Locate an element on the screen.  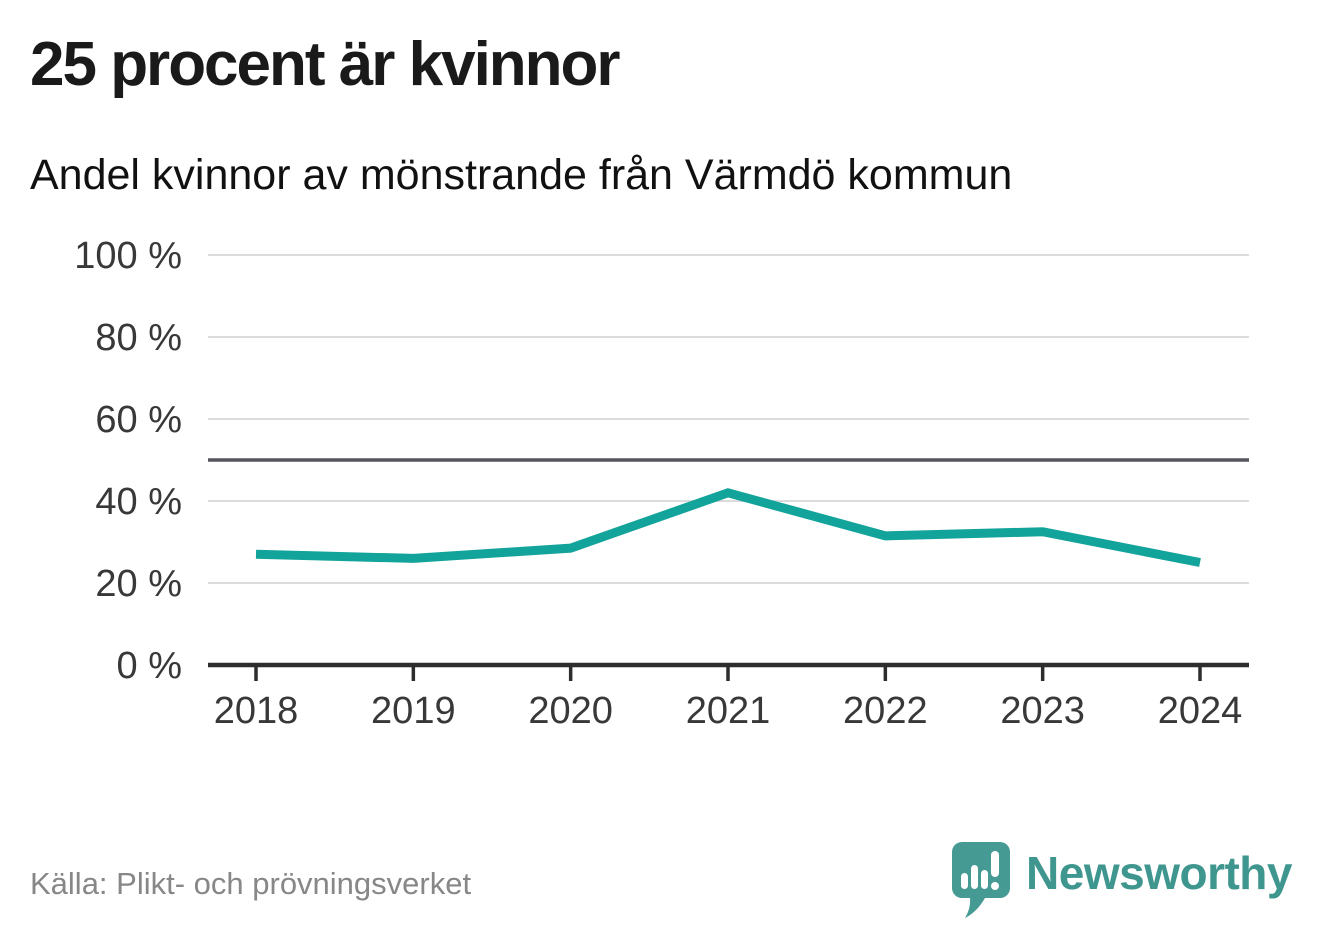
newsworthy-logo-icon is located at coordinates (981, 880).